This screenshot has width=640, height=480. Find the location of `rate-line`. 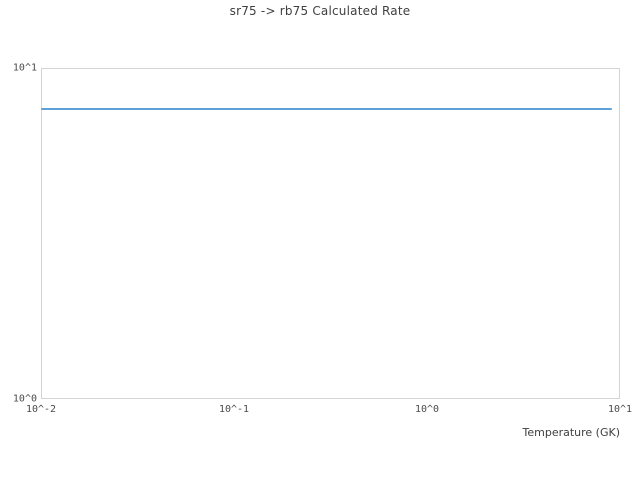

rate-line is located at coordinates (327, 109).